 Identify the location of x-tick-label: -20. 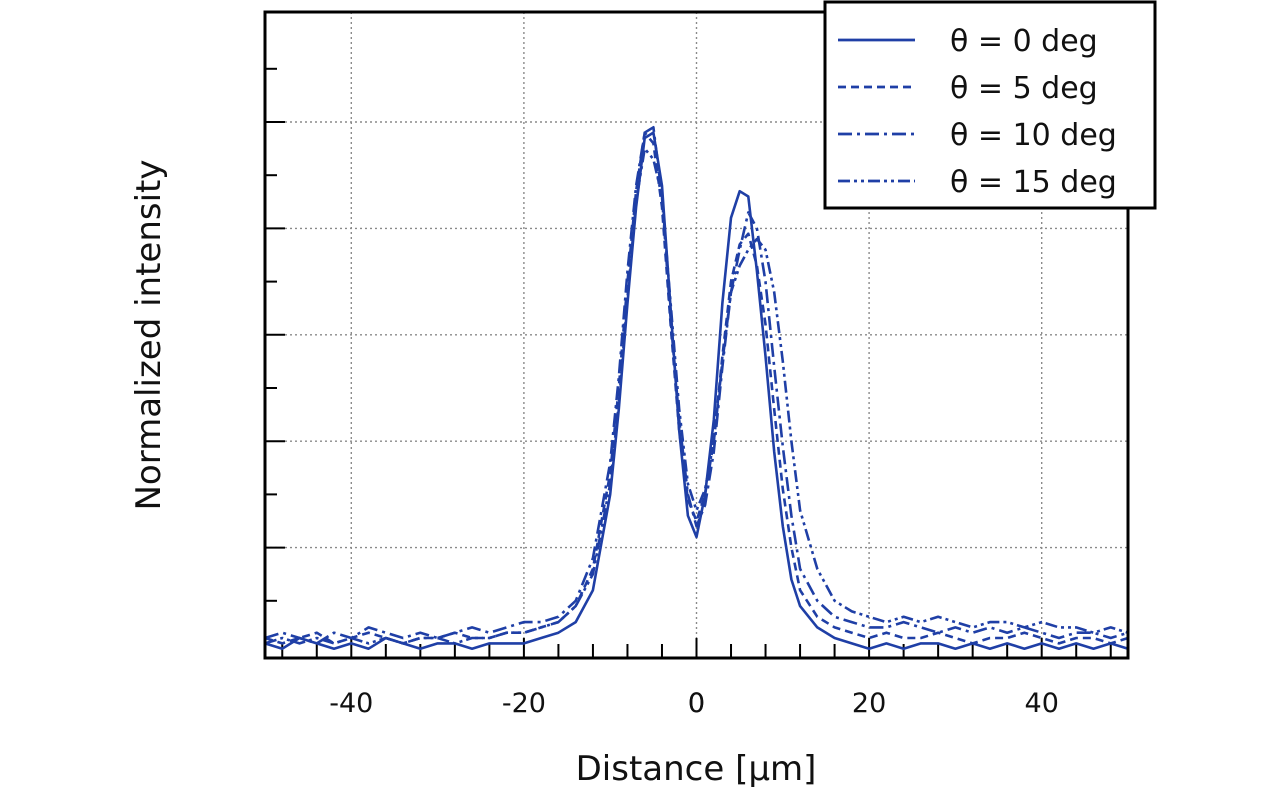
(524, 703).